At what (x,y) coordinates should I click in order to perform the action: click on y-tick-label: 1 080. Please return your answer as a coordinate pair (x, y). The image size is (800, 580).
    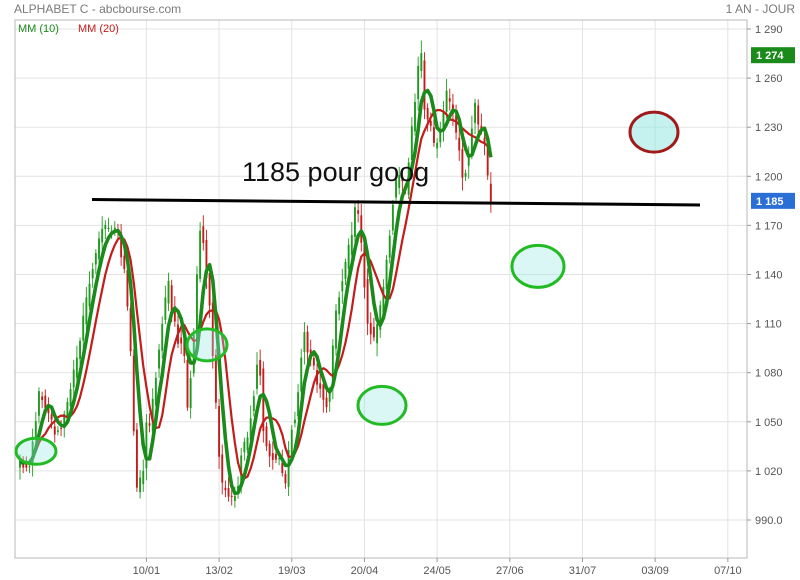
    Looking at the image, I should click on (769, 374).